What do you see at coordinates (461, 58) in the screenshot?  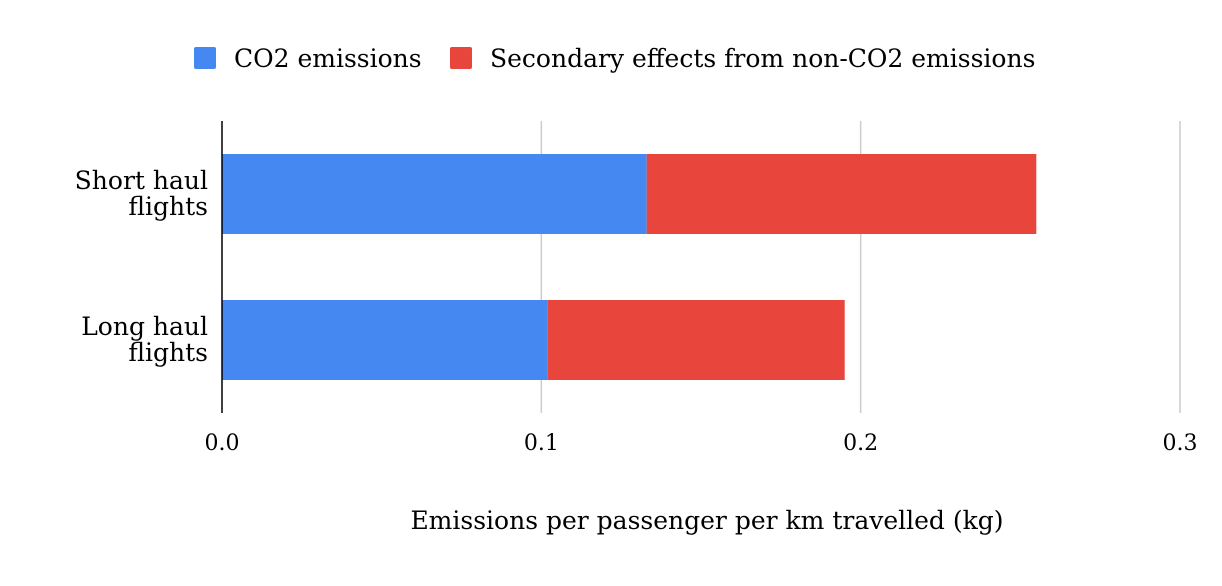 I see `legend-swatch-non-co2` at bounding box center [461, 58].